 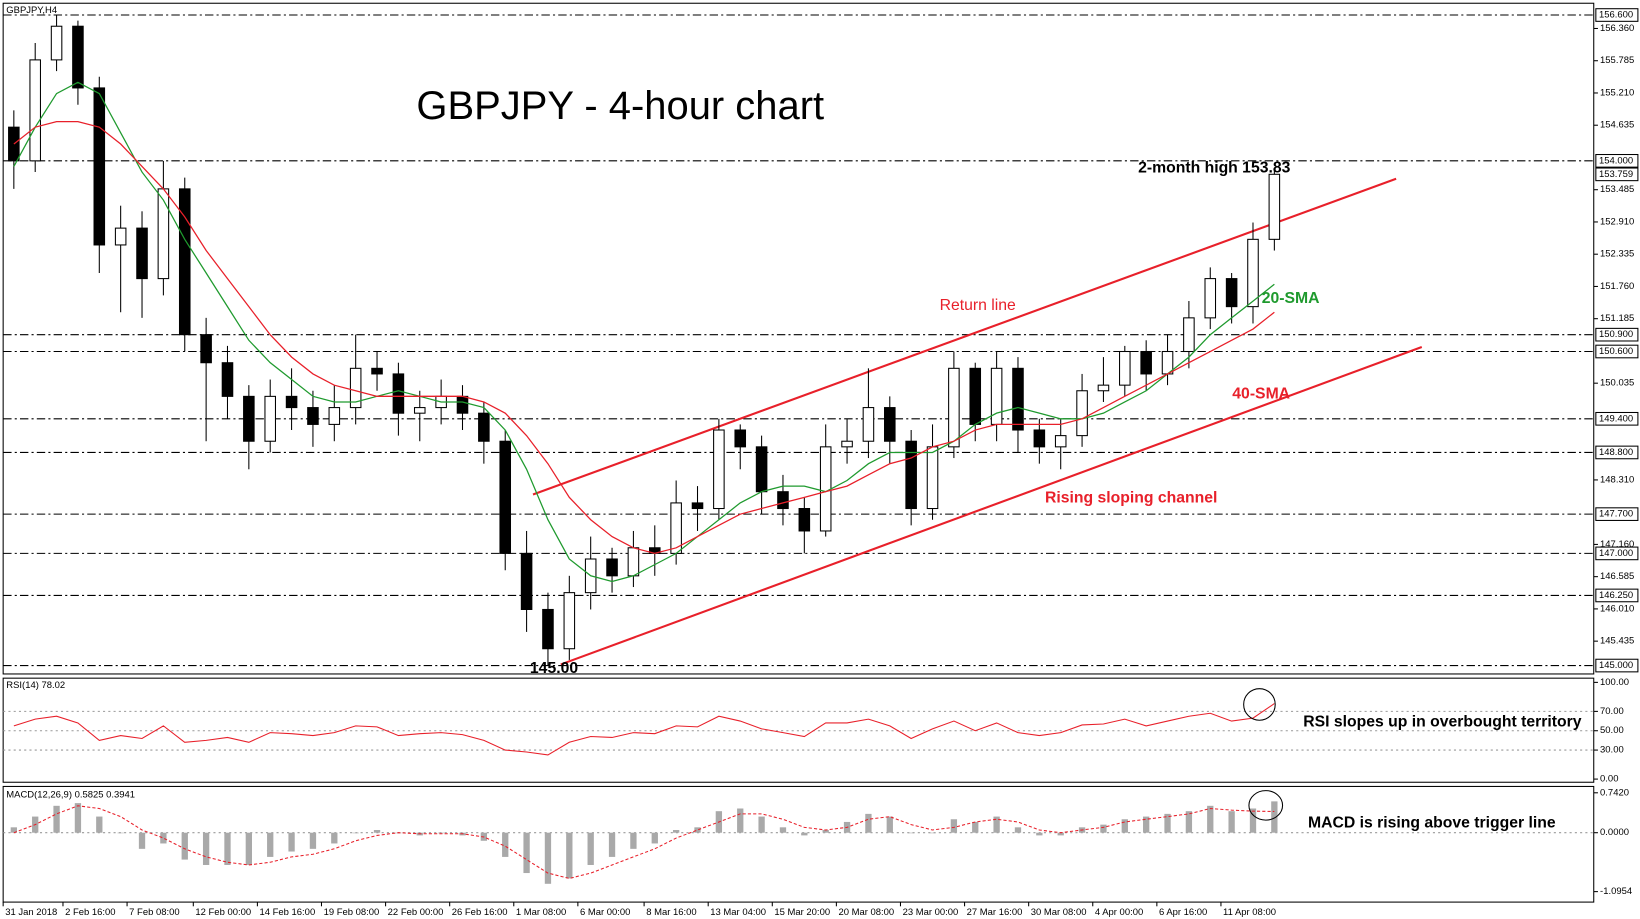 I want to click on macd-panel, so click(x=798, y=844).